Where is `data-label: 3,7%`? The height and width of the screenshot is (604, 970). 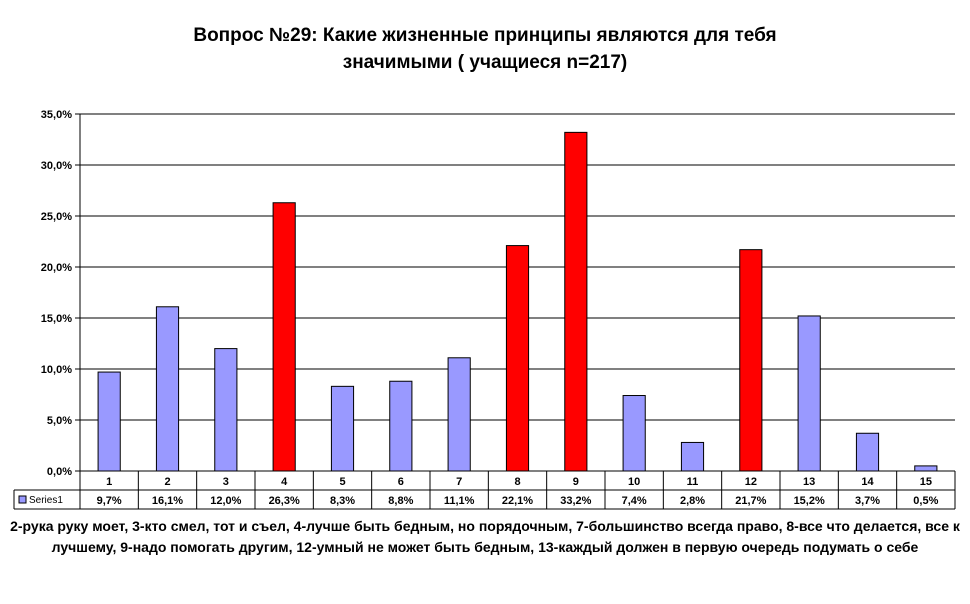 data-label: 3,7% is located at coordinates (867, 501).